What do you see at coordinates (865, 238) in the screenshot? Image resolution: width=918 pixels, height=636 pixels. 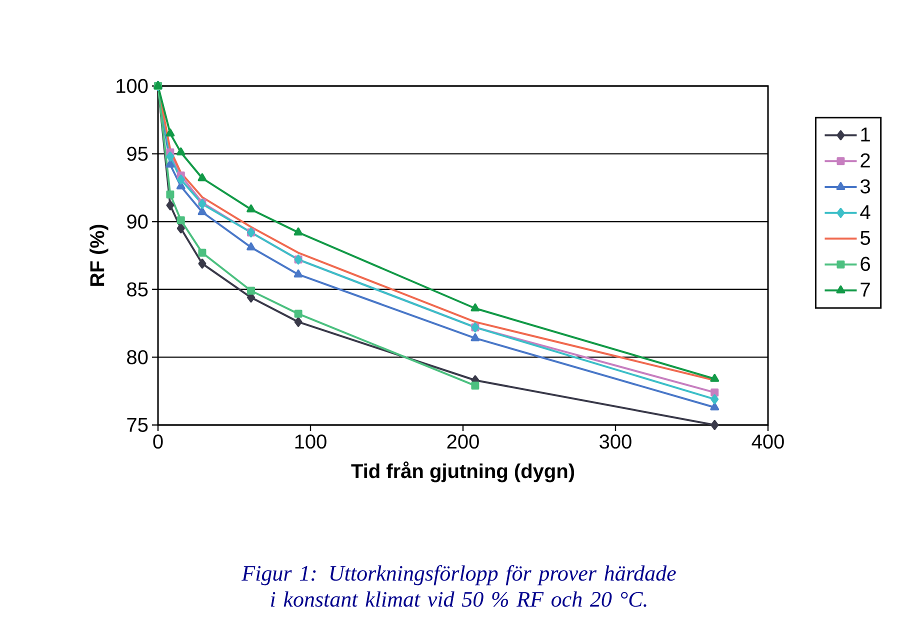 I see `legend-label: 5` at bounding box center [865, 238].